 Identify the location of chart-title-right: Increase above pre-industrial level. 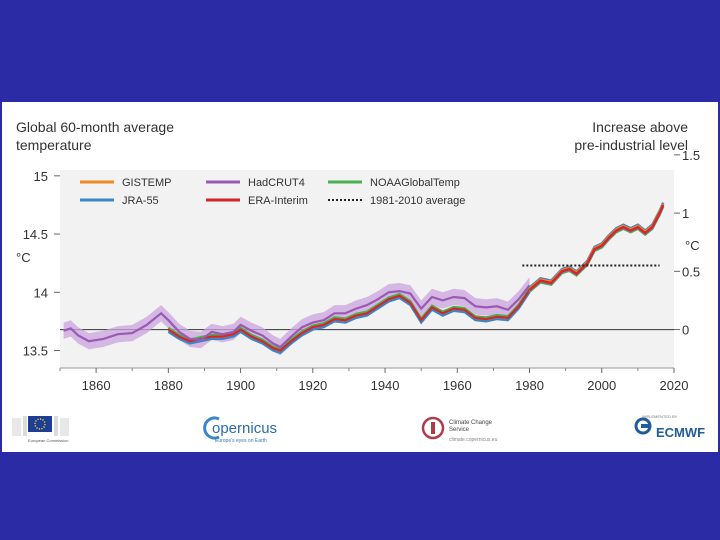
(631, 136).